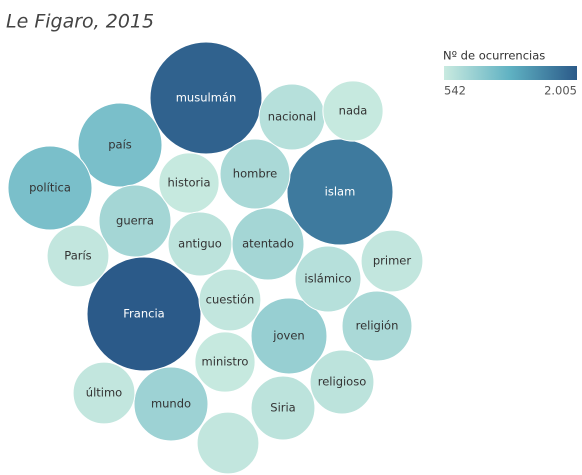  I want to click on bubble-label: cuestión, so click(230, 300).